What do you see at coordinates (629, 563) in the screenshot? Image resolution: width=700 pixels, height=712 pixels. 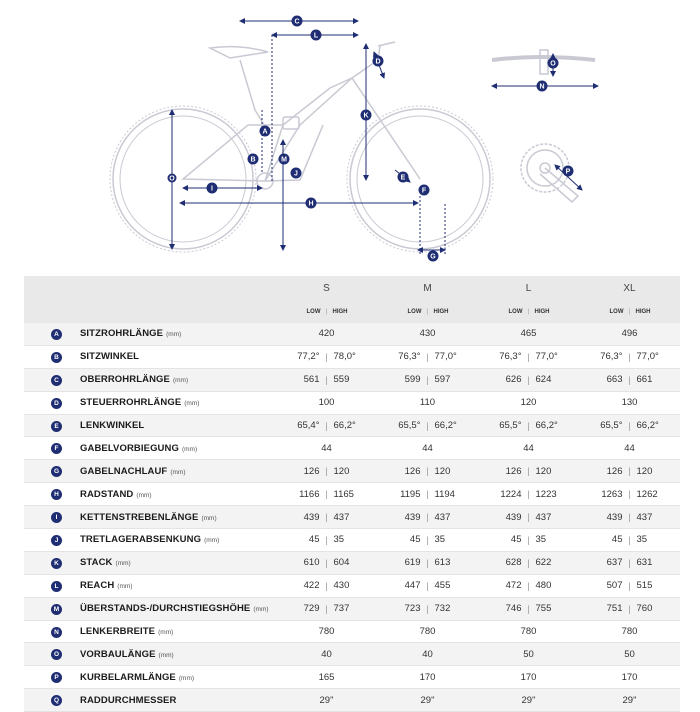 I see `size-value-cell: 637 | 631` at bounding box center [629, 563].